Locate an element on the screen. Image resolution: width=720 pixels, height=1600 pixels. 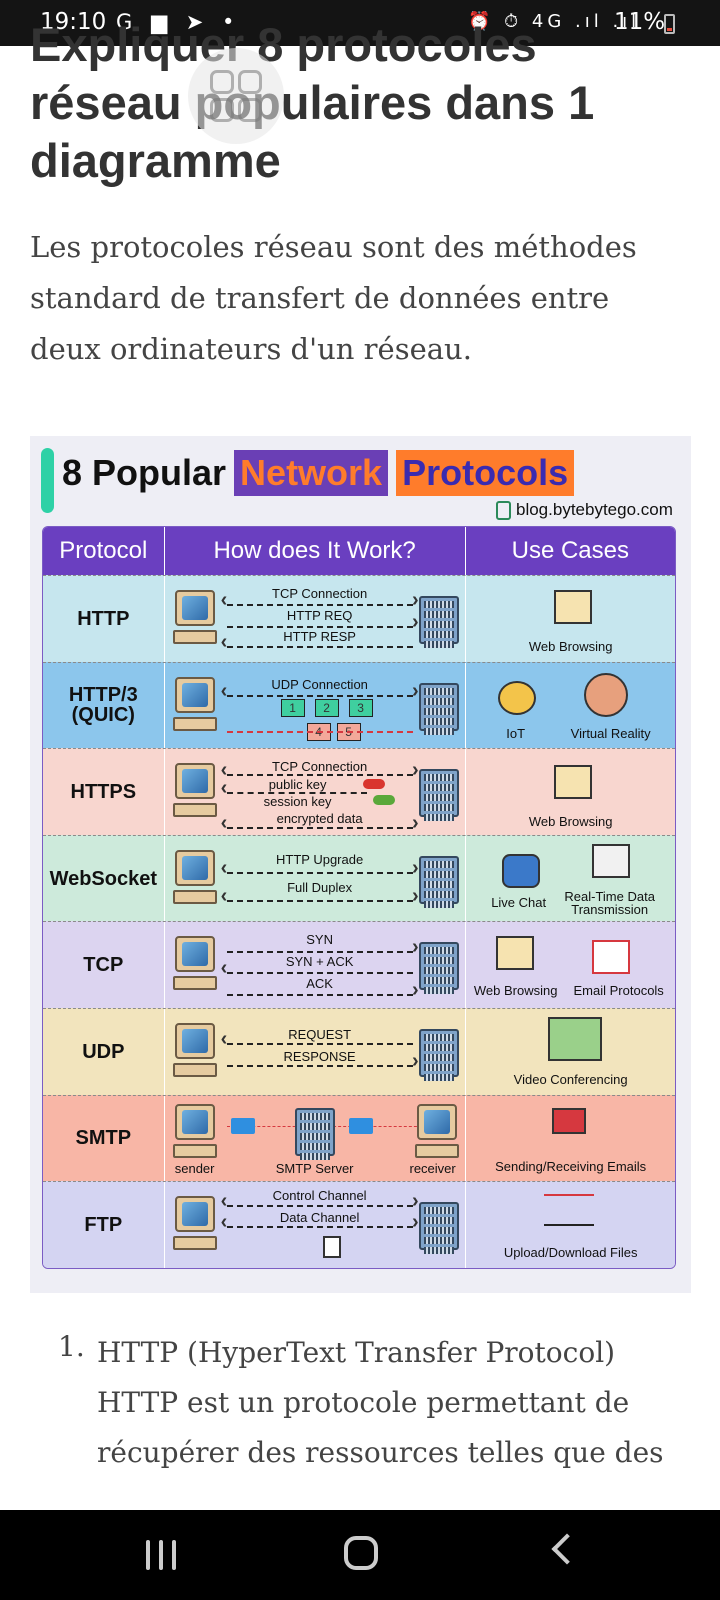
use-case-label: Video Conferencing is located at coordinates (570, 1079).